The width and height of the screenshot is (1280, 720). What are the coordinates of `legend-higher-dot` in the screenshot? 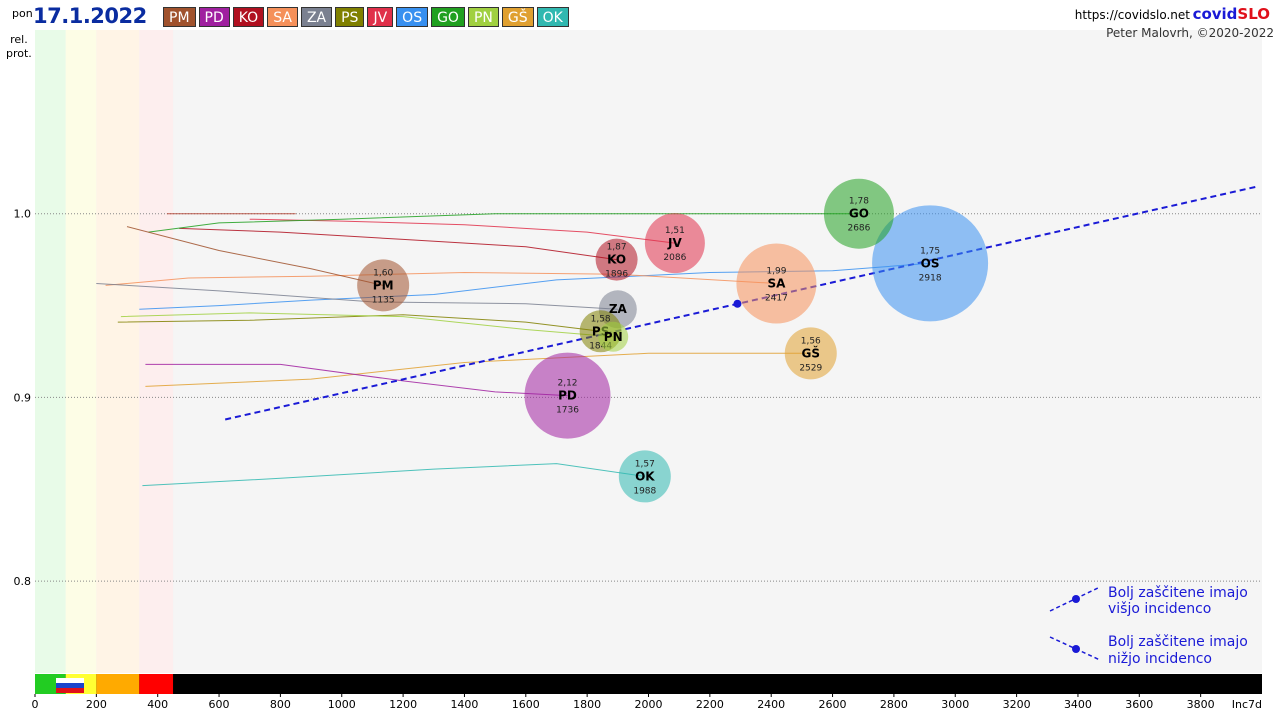 It's located at (1076, 599).